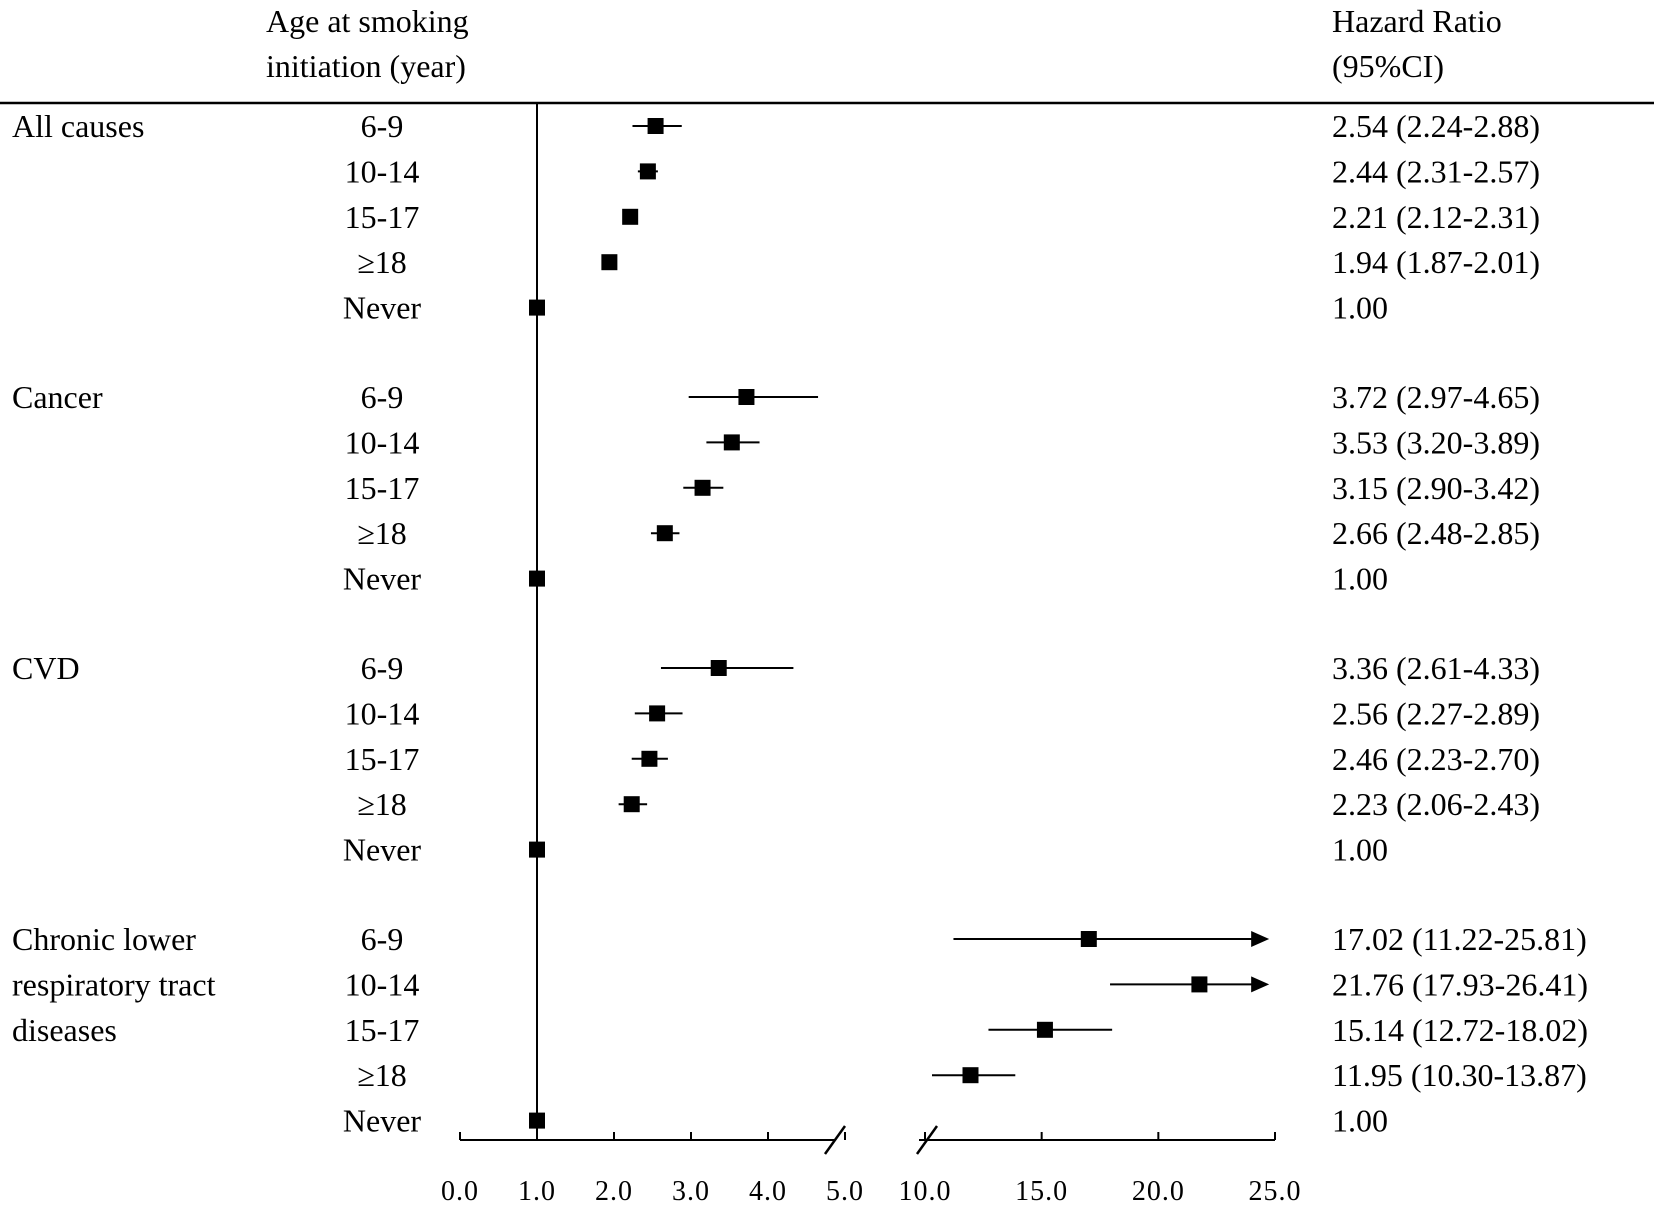 The height and width of the screenshot is (1216, 1654). What do you see at coordinates (104, 939) in the screenshot?
I see `group-label: Chronic lower` at bounding box center [104, 939].